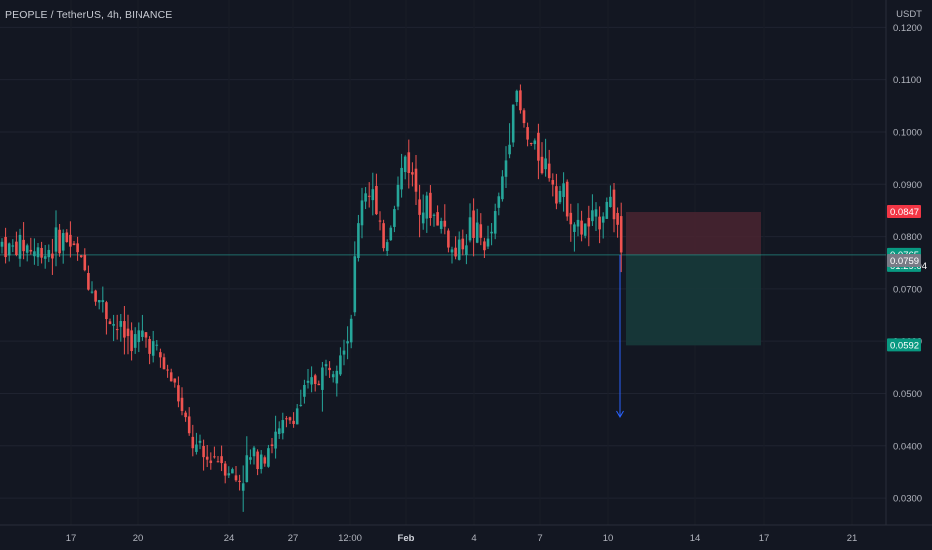  I want to click on x-tick-label: 24, so click(229, 538).